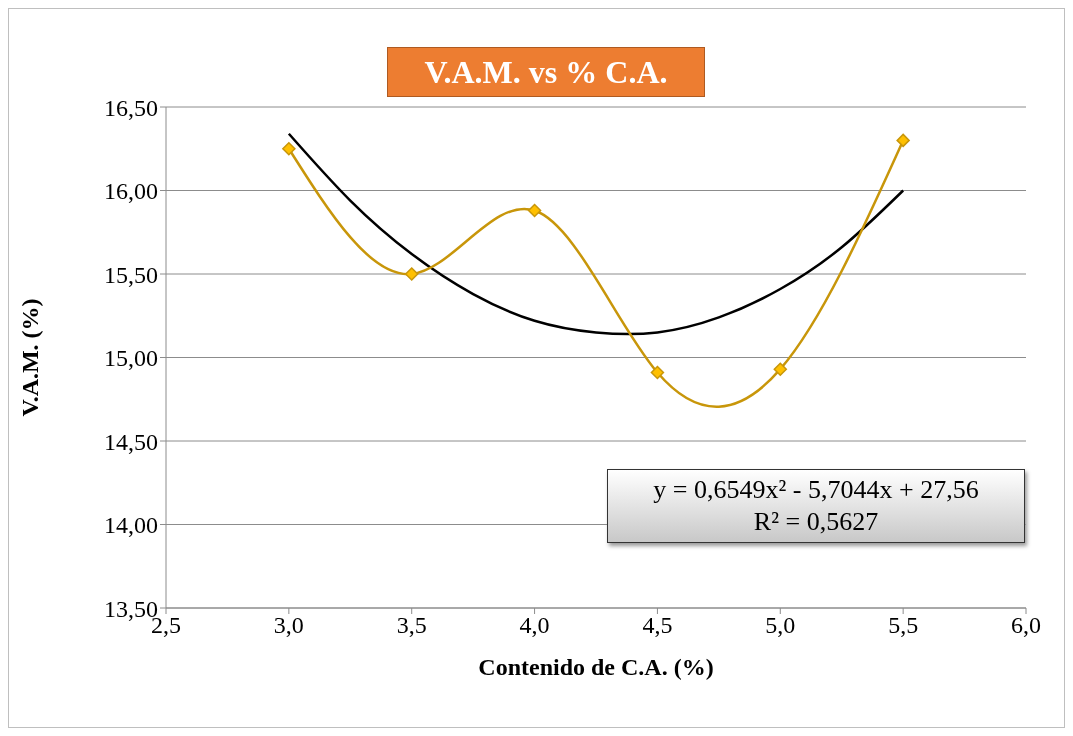  What do you see at coordinates (780, 625) in the screenshot?
I see `x-tick-label: 5,0` at bounding box center [780, 625].